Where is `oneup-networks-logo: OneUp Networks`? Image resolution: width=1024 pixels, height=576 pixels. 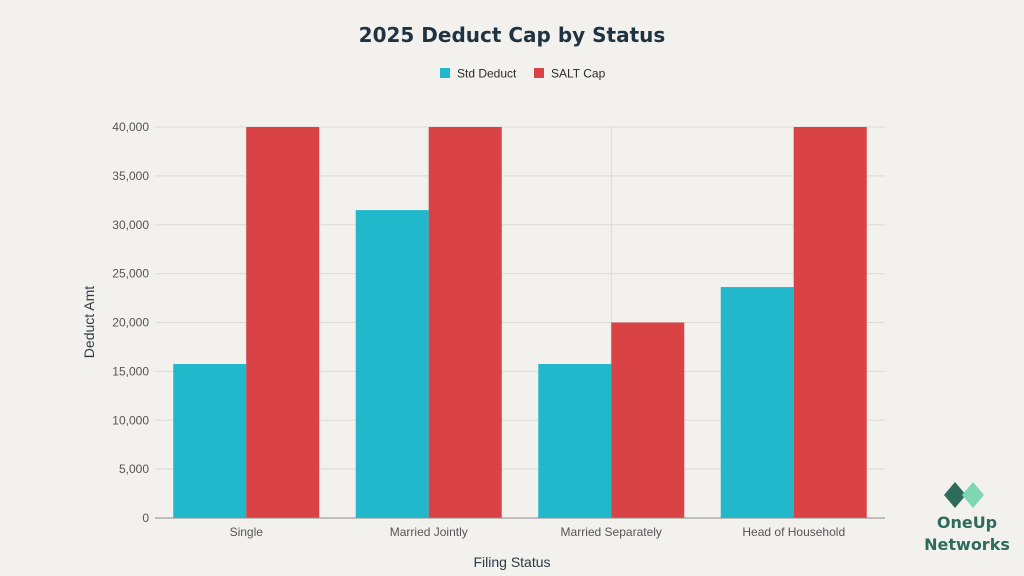
oneup-networks-logo: OneUp Networks is located at coordinates (967, 518).